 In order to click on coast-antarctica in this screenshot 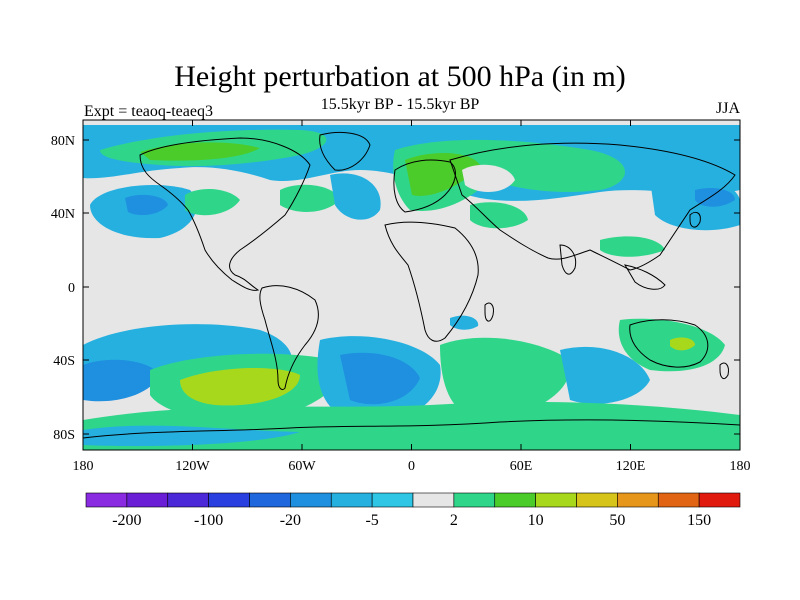, I will do `click(411, 429)`.